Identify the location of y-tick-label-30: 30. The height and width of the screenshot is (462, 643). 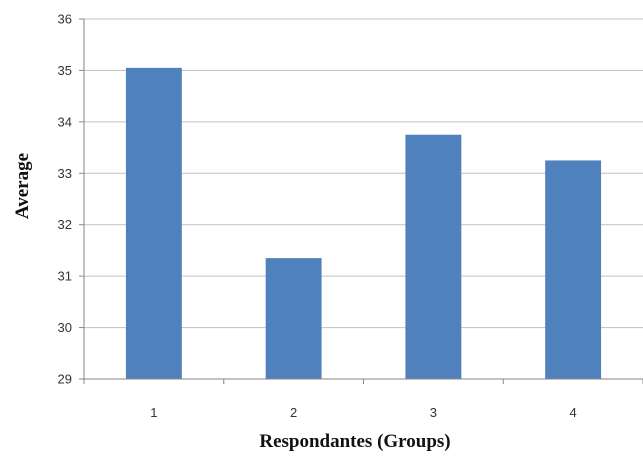
(65, 327).